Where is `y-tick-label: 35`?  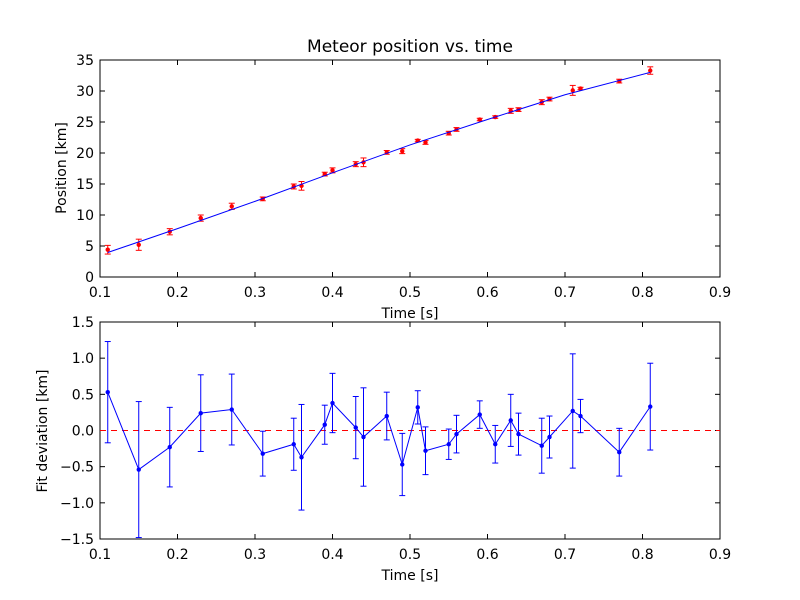
y-tick-label: 35 is located at coordinates (85, 61).